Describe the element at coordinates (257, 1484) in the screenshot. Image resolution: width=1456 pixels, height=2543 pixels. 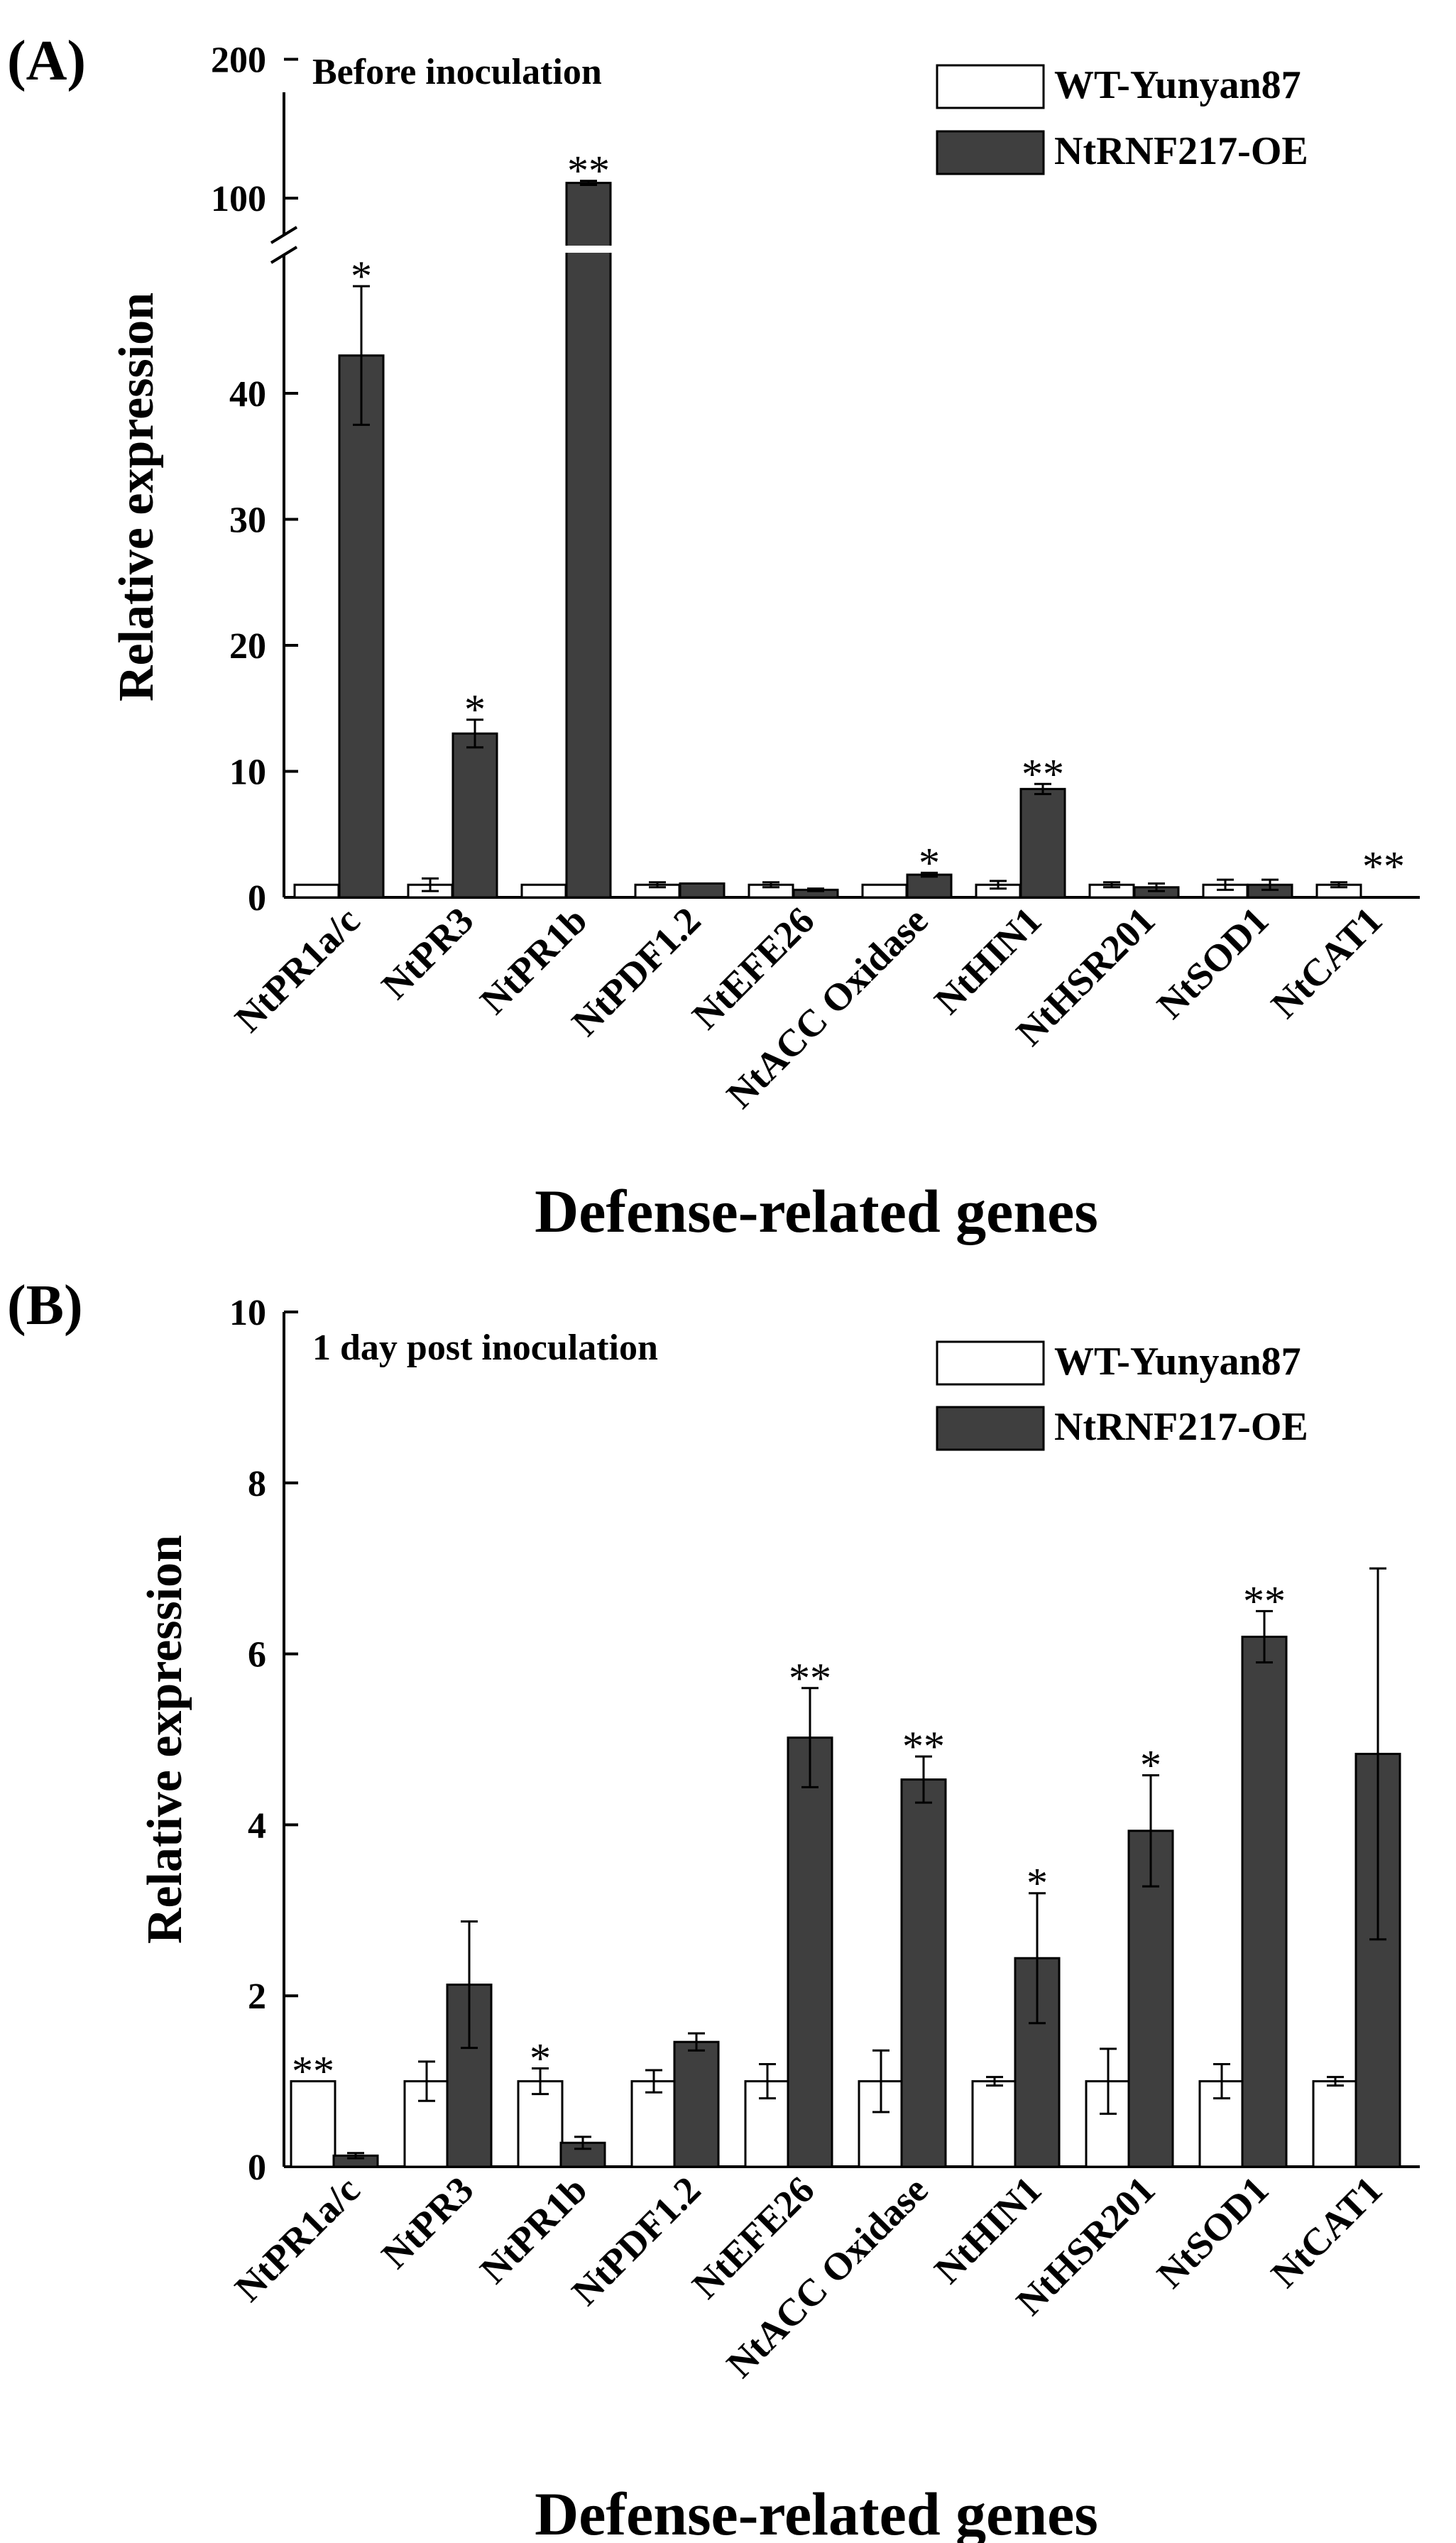
I see `y-tick-label: 8` at that location.